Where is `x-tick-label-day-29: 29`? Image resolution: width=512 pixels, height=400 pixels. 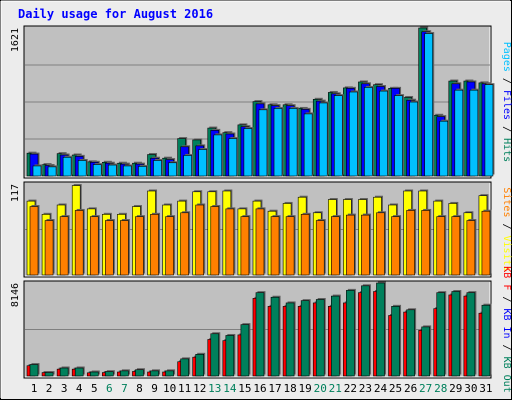 x-tick-label-day-29: 29 is located at coordinates (455, 388).